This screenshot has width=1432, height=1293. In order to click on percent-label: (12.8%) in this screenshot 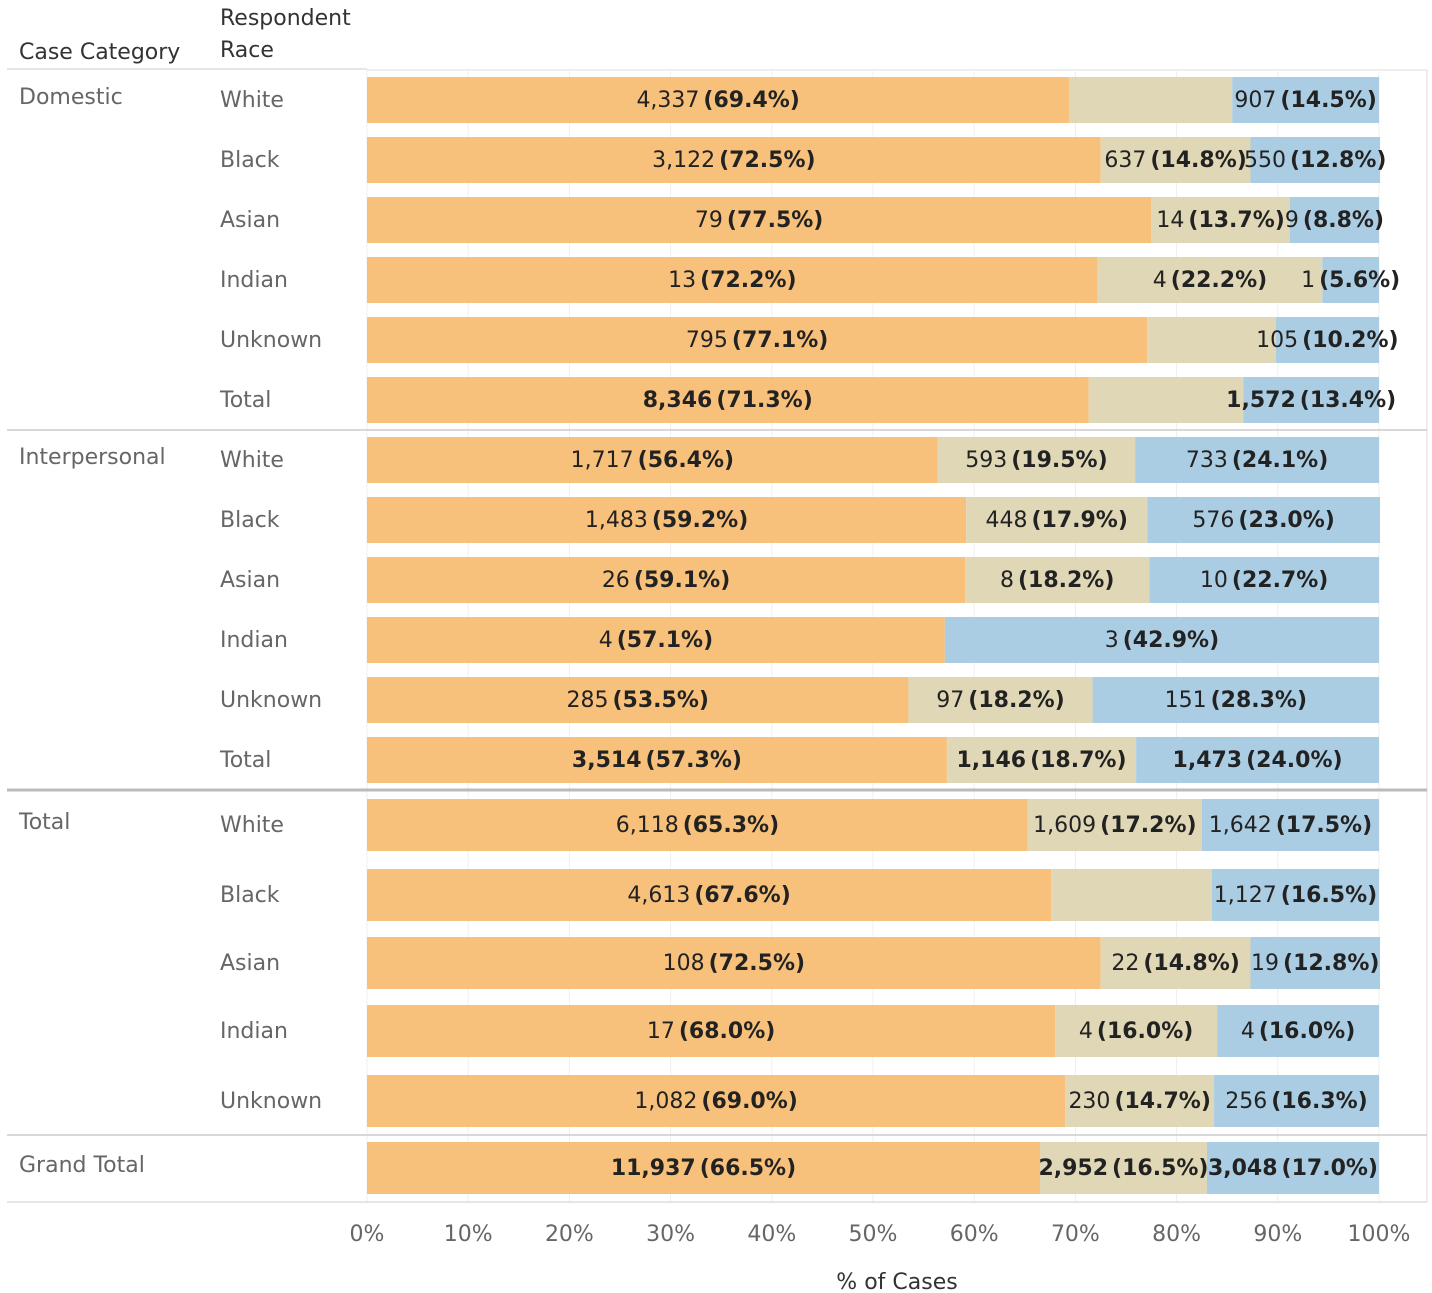, I will do `click(1331, 963)`.